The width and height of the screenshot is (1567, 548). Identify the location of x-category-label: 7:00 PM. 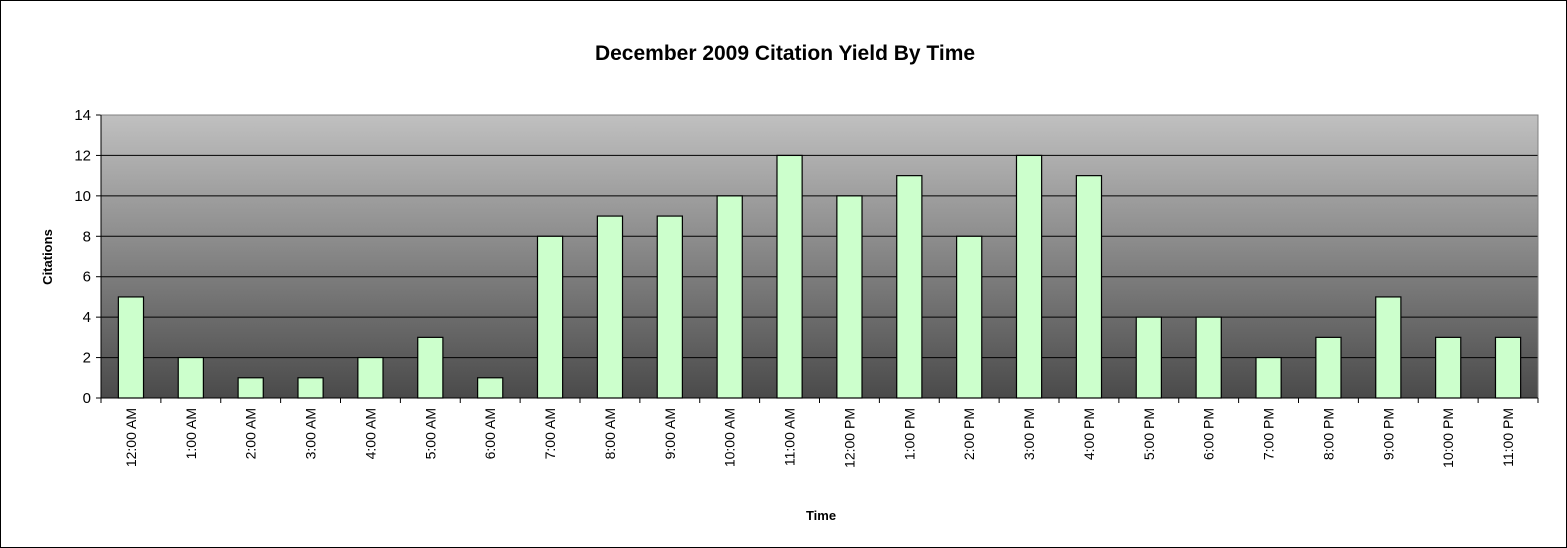
(1269, 434).